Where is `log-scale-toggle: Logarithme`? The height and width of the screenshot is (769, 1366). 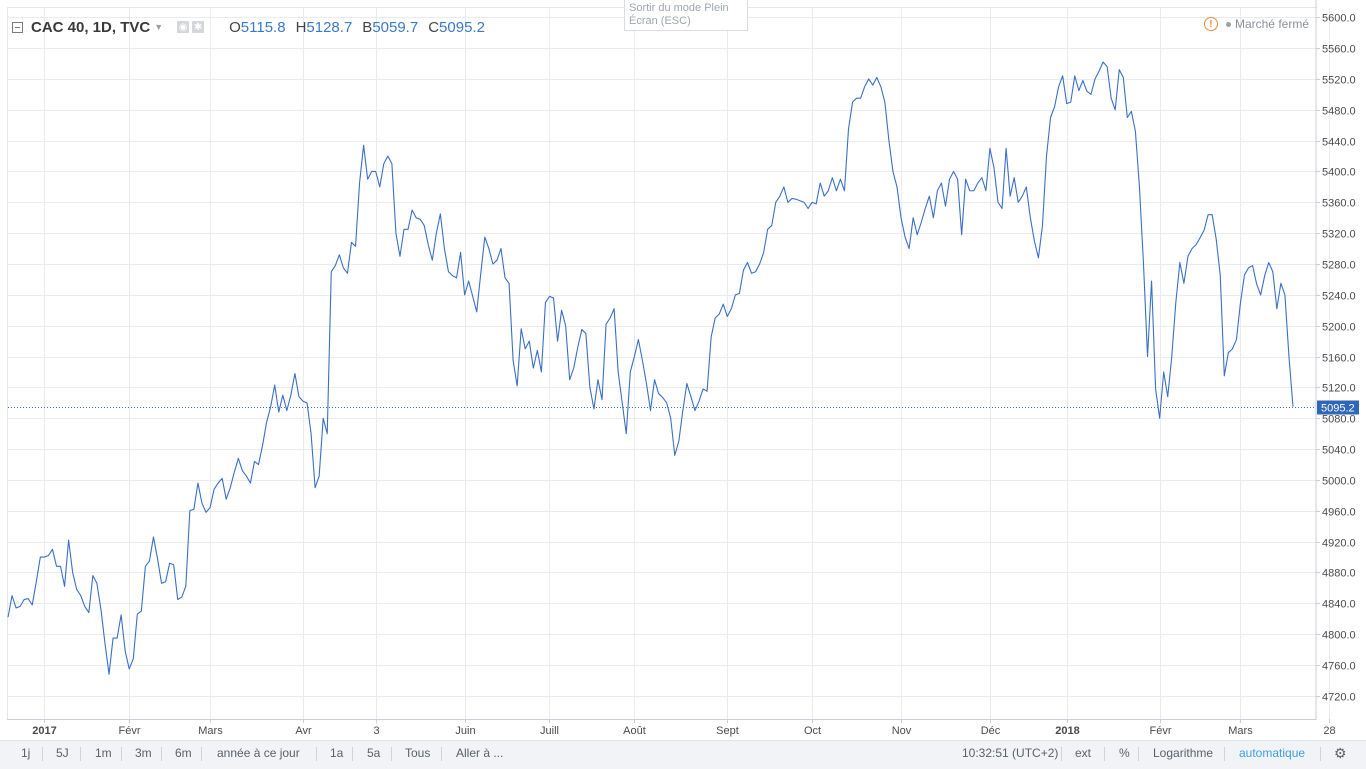
log-scale-toggle: Logarithme is located at coordinates (1183, 753).